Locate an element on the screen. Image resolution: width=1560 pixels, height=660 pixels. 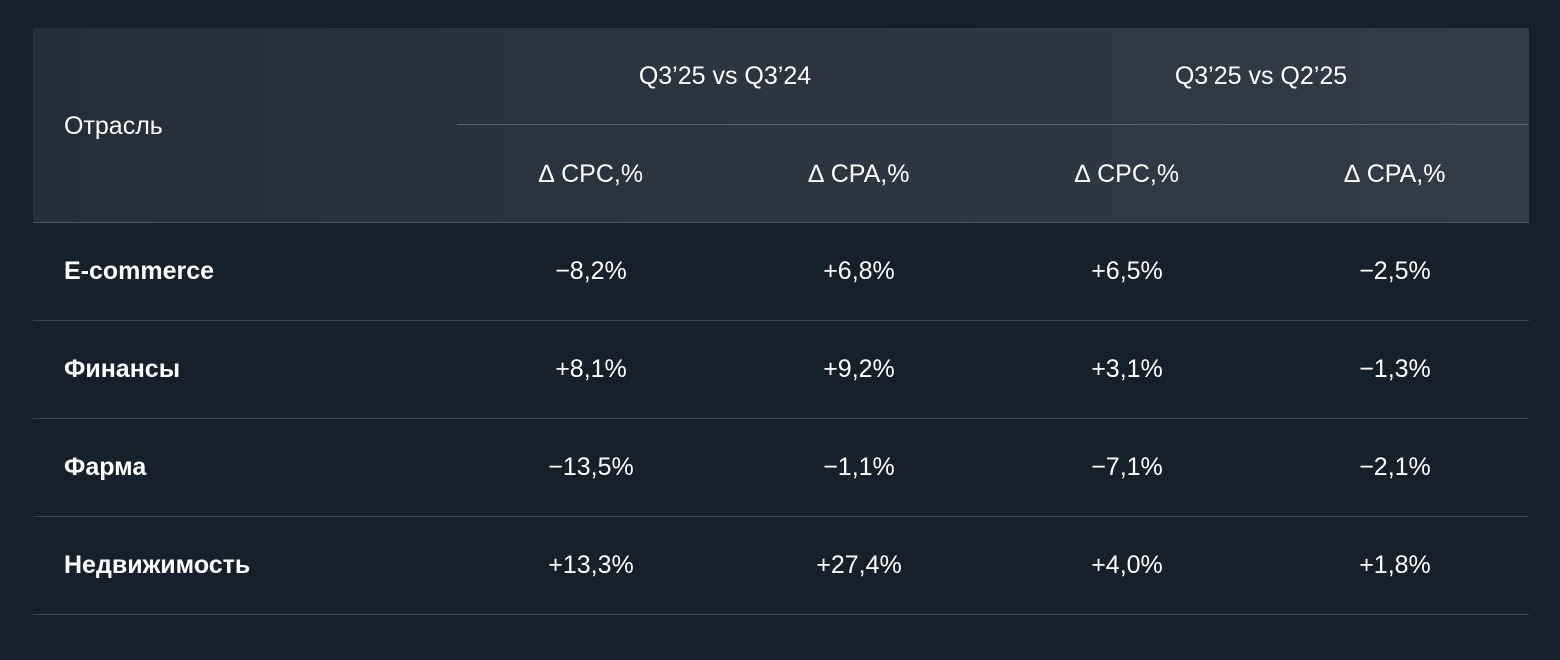
table-cell: +3,1% is located at coordinates (1127, 369).